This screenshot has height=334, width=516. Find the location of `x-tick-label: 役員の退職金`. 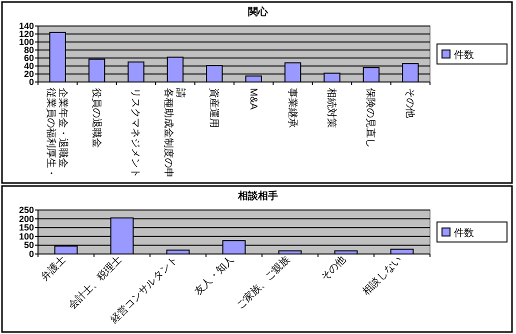

x-tick-label: 役員の退職金 is located at coordinates (96, 118).